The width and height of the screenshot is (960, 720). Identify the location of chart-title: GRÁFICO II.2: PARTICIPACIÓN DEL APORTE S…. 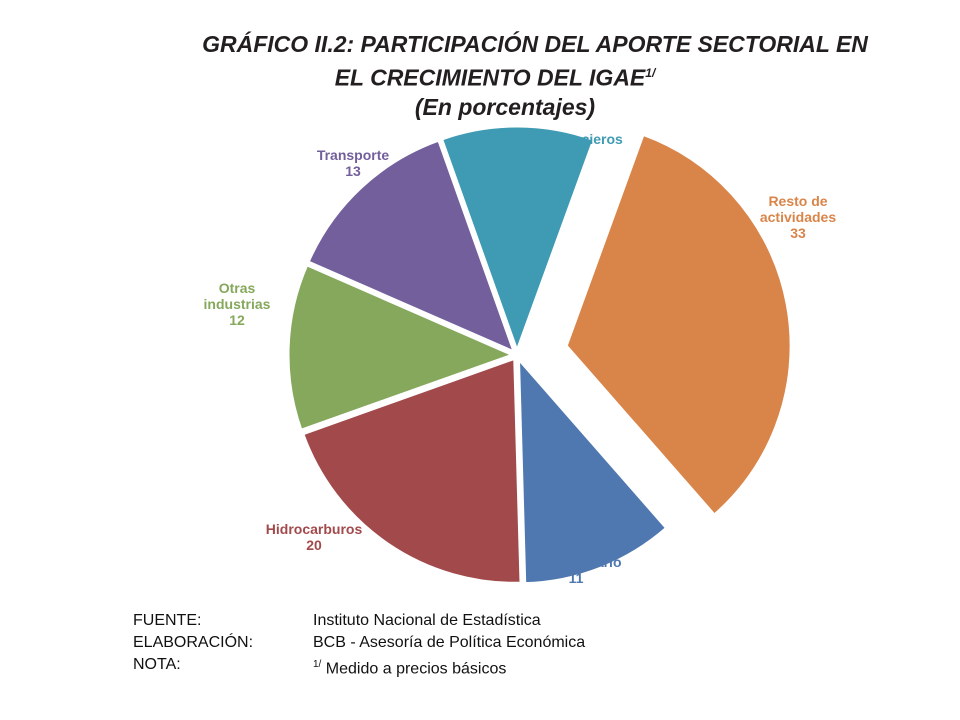
(480, 76).